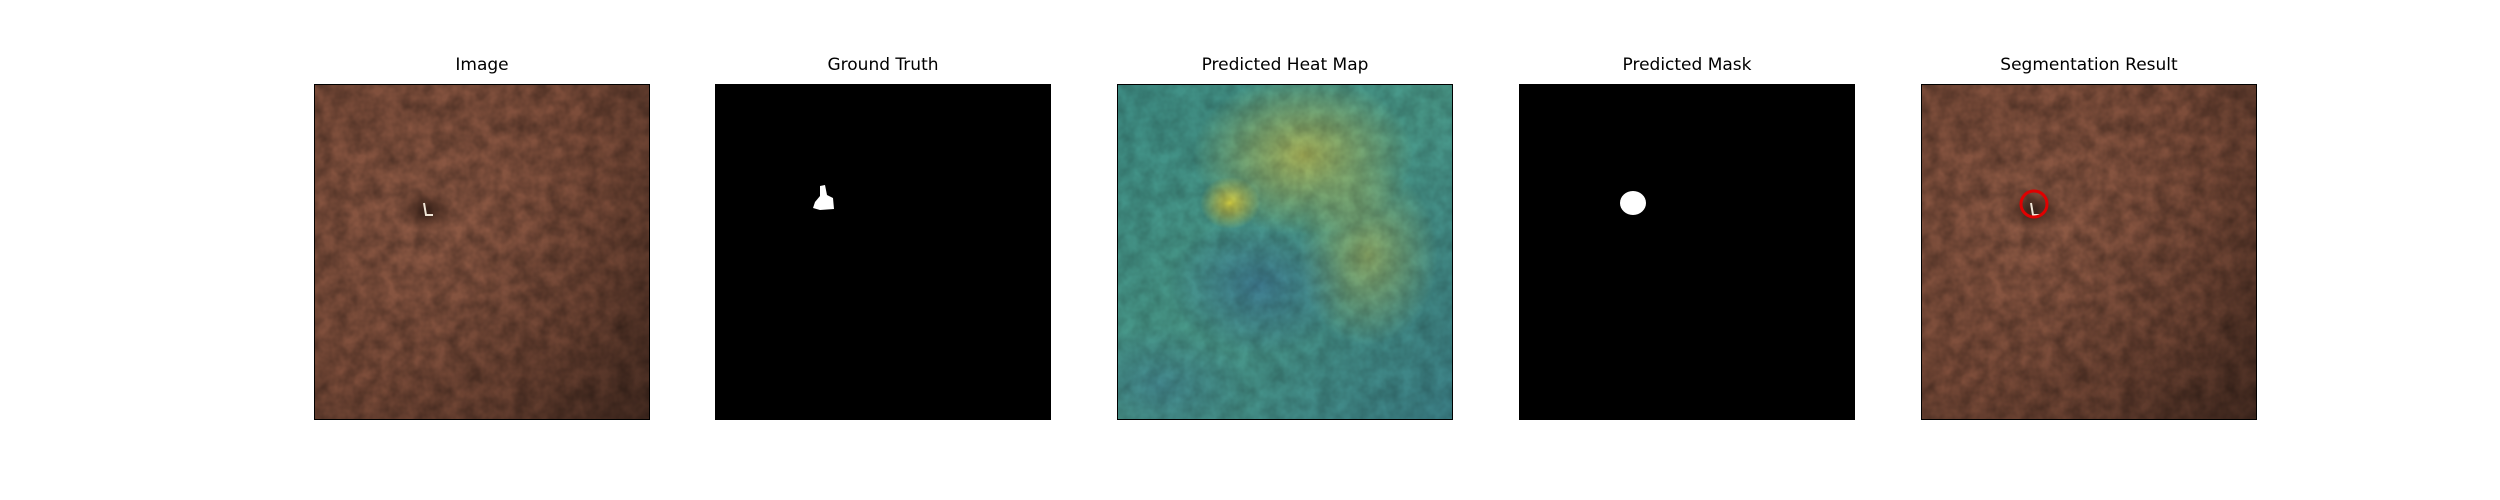 The image size is (2500, 500). I want to click on defect-shadow, so click(427, 211).